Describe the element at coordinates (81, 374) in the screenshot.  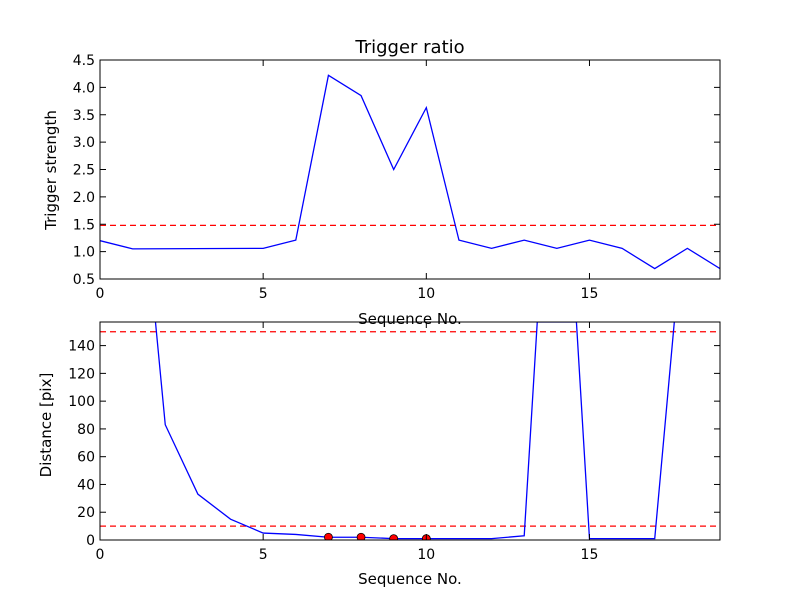
I see `bottom-y-tick-label: 120` at that location.